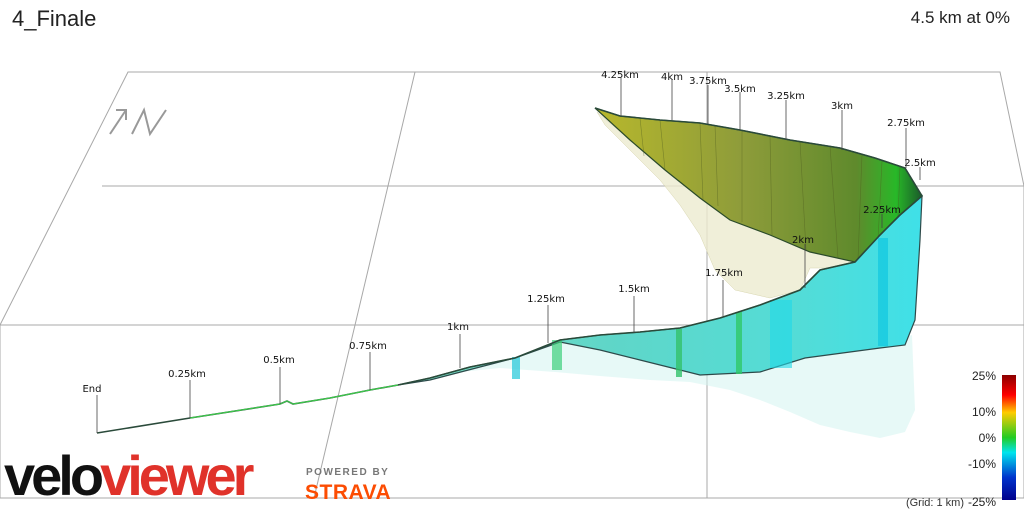 The height and width of the screenshot is (512, 1024). I want to click on legend-label-2: 0%, so click(988, 438).